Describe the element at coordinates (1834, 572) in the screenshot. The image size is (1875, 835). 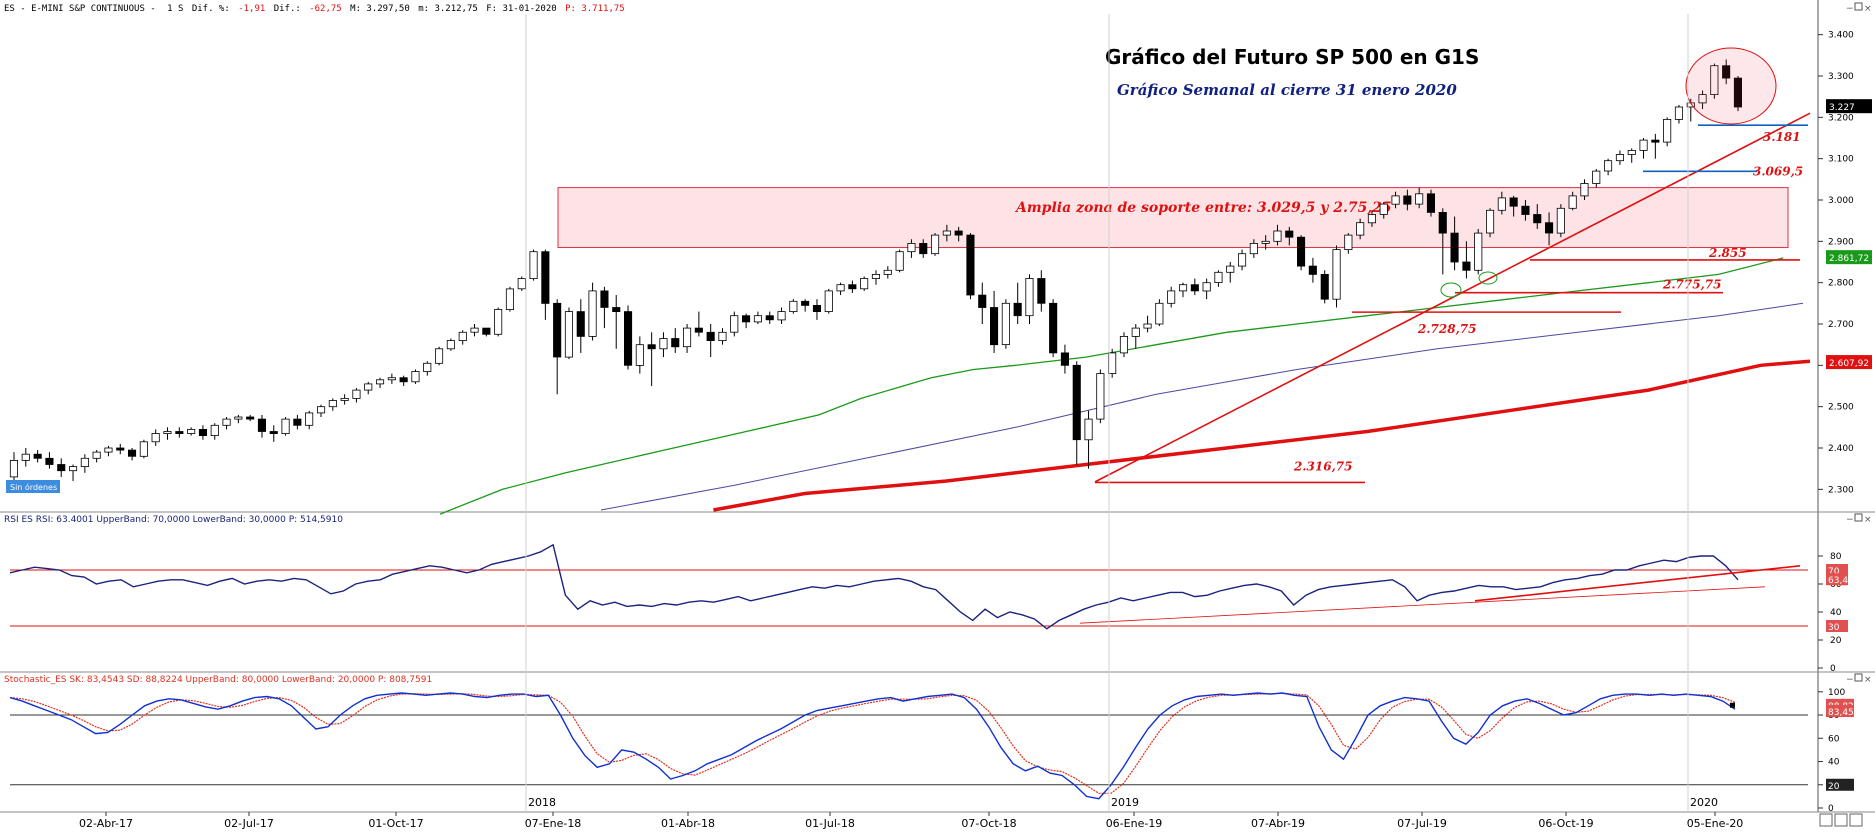
I see `rsi-tag-label: 70` at that location.